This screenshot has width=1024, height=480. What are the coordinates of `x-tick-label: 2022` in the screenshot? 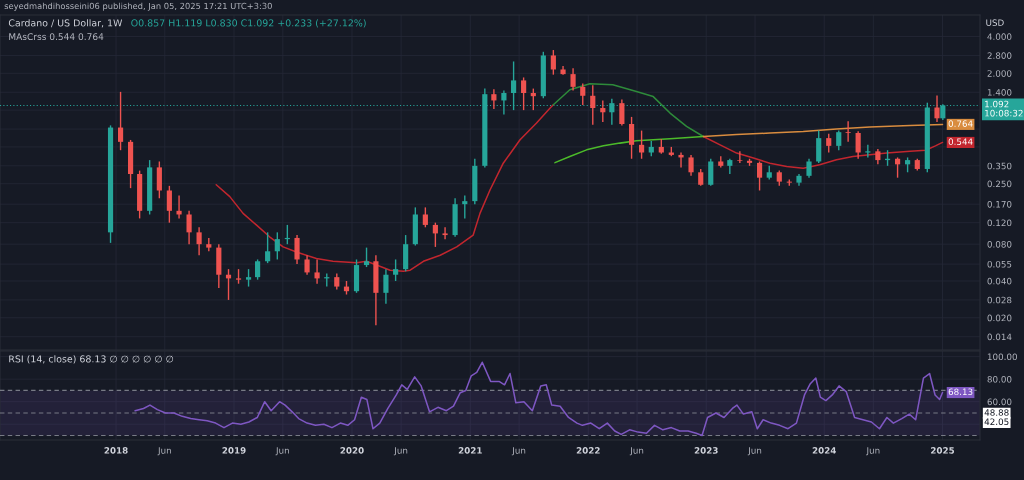 It's located at (588, 450).